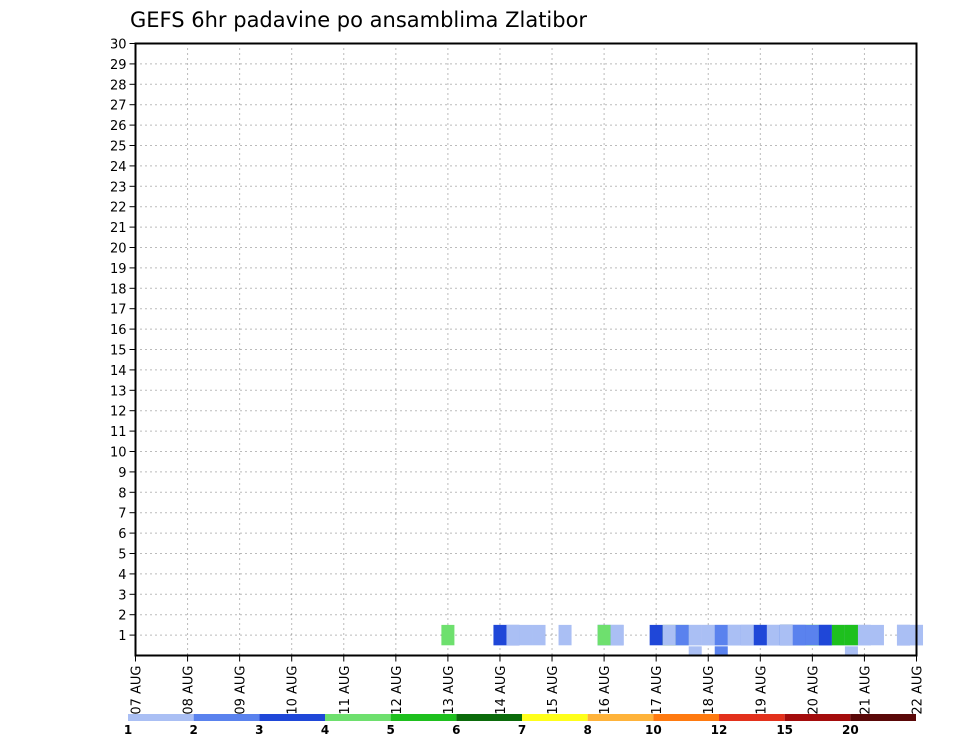 This screenshot has height=742, width=960. What do you see at coordinates (122, 514) in the screenshot?
I see `y-tick-label: 7` at bounding box center [122, 514].